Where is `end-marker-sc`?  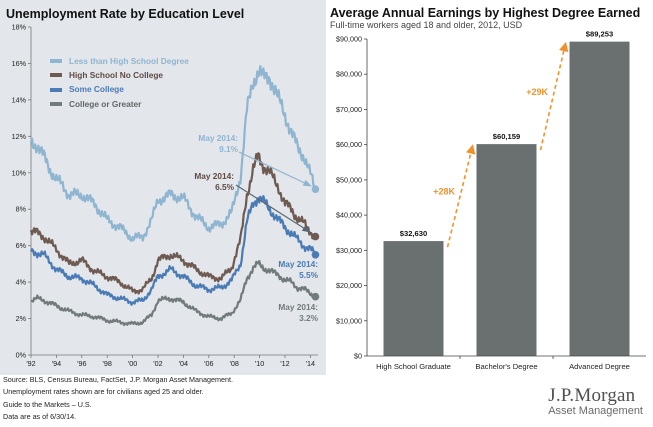
end-marker-sc is located at coordinates (315, 254).